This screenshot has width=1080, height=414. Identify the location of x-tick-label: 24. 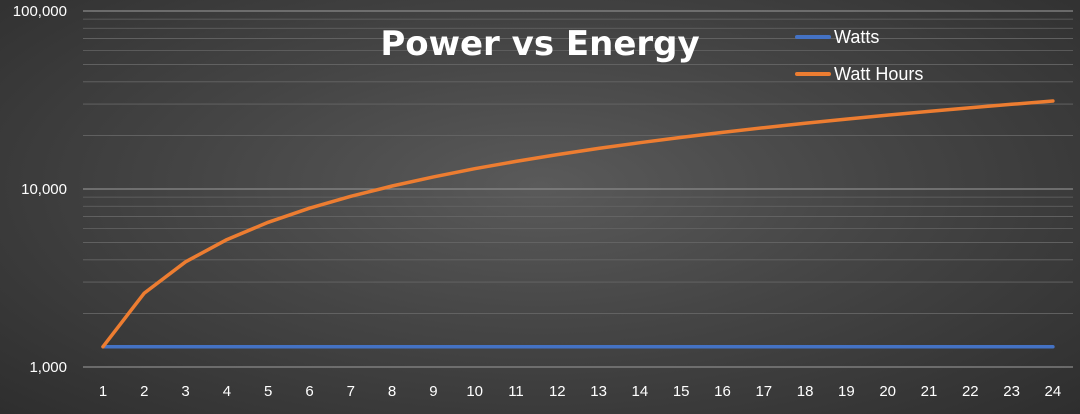
(1053, 391).